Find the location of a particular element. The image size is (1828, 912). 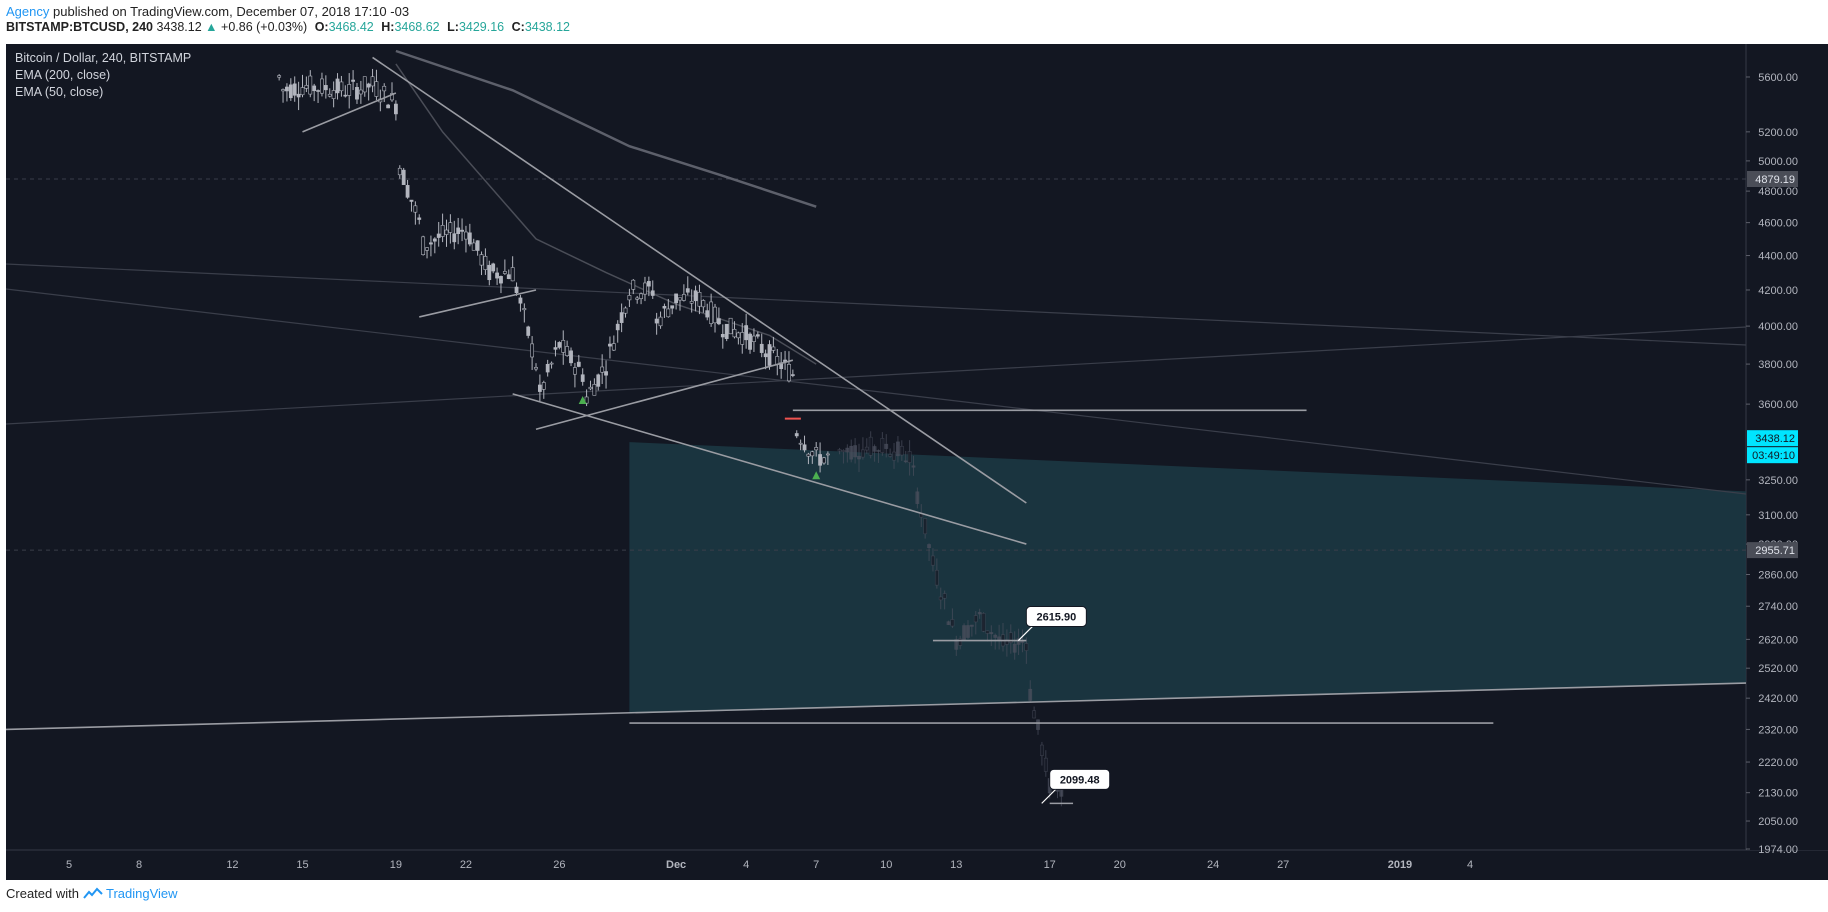

x-tick-label: 15 is located at coordinates (302, 865).